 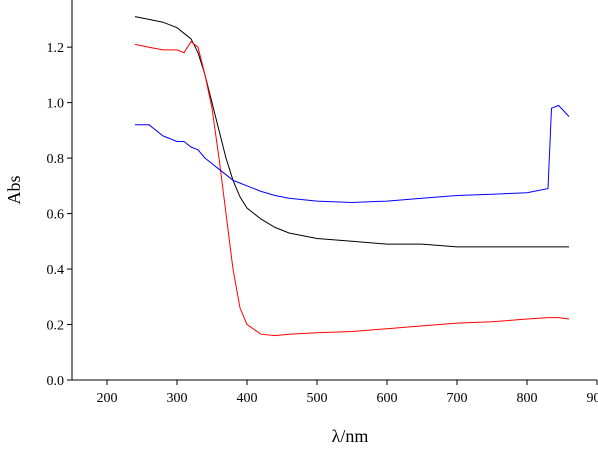 I want to click on x-tick-label: 400, so click(x=247, y=398).